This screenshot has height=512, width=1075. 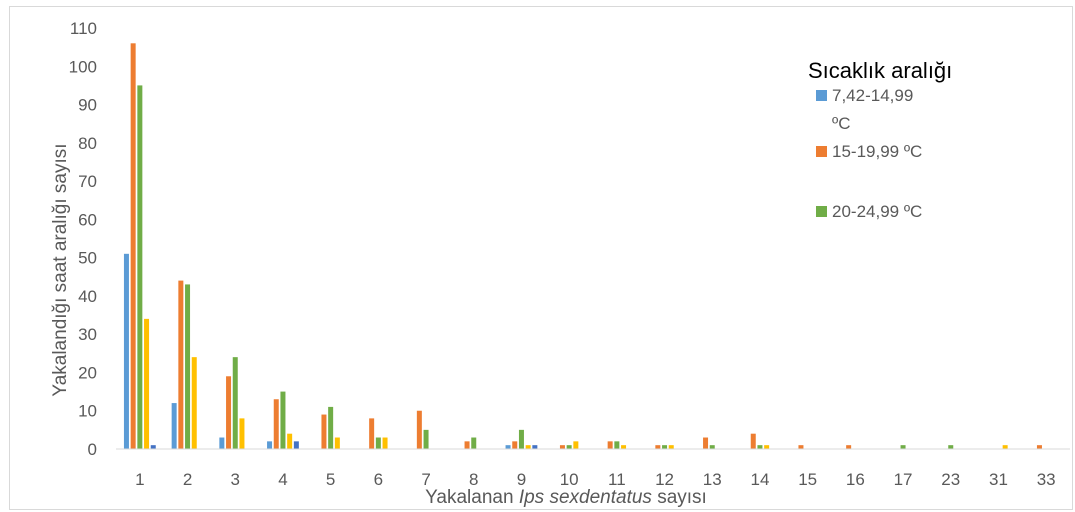 I want to click on x-tick-label: 11, so click(x=617, y=479).